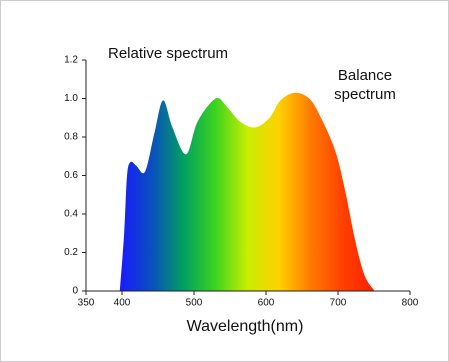 The height and width of the screenshot is (362, 449). Describe the element at coordinates (71, 214) in the screenshot. I see `y-tick-label: 0.4` at that location.